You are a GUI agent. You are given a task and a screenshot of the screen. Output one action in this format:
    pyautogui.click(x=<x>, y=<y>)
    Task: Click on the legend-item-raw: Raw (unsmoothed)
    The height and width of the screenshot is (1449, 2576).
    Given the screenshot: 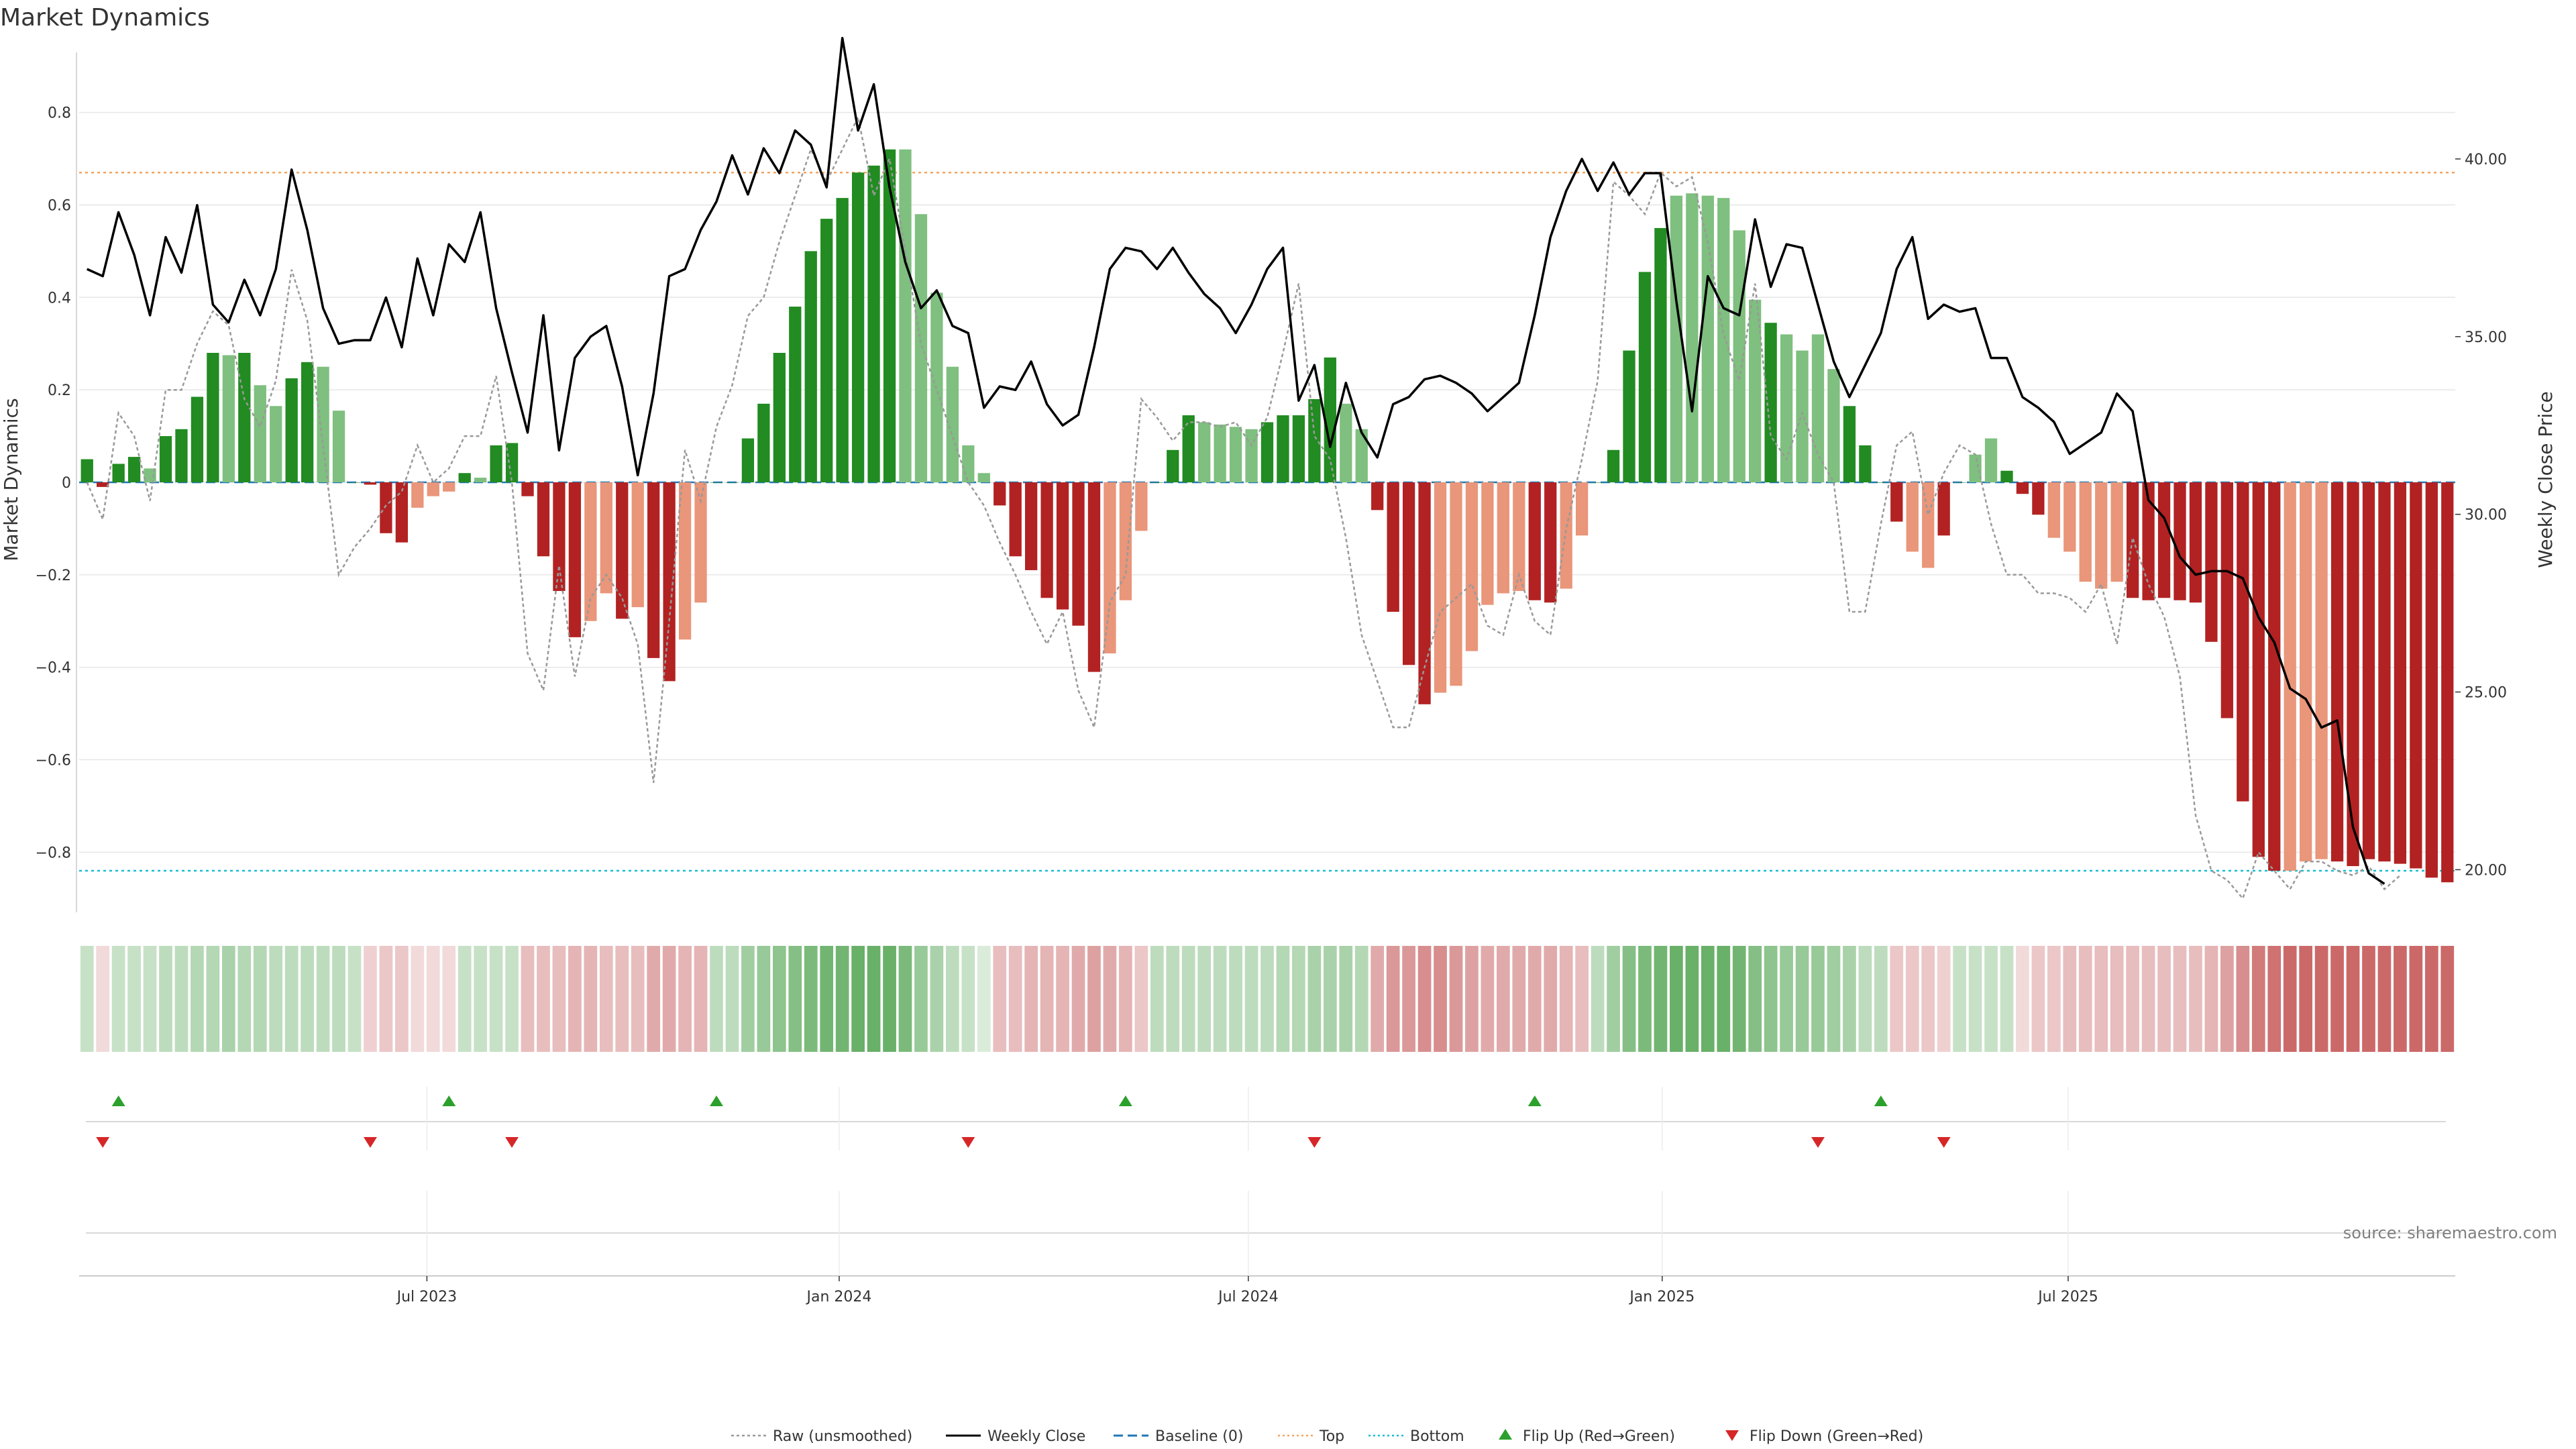 What is the action you would take?
    pyautogui.click(x=821, y=1436)
    